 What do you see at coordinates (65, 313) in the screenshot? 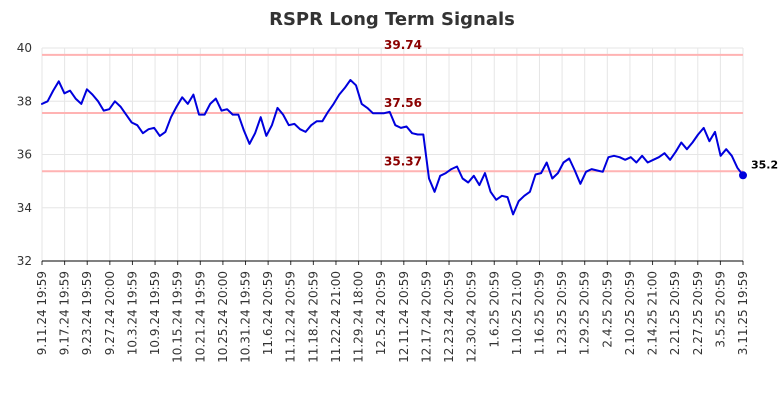
I see `x-tick-label: 9.17.24 19:59` at bounding box center [65, 313].